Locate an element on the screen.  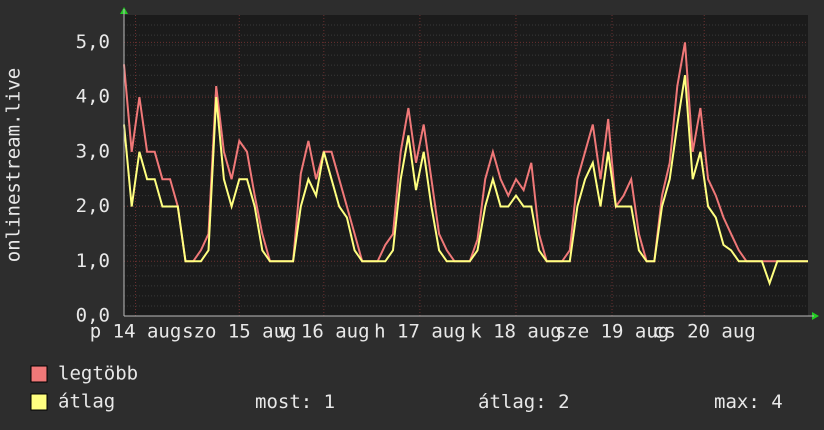
x-tick-label: szo 15 aug is located at coordinates (239, 332).